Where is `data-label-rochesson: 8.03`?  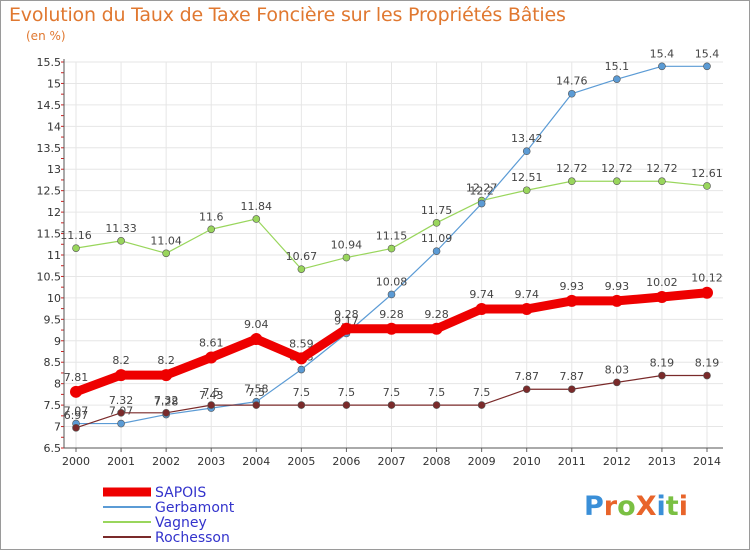
data-label-rochesson: 8.03 is located at coordinates (617, 369).